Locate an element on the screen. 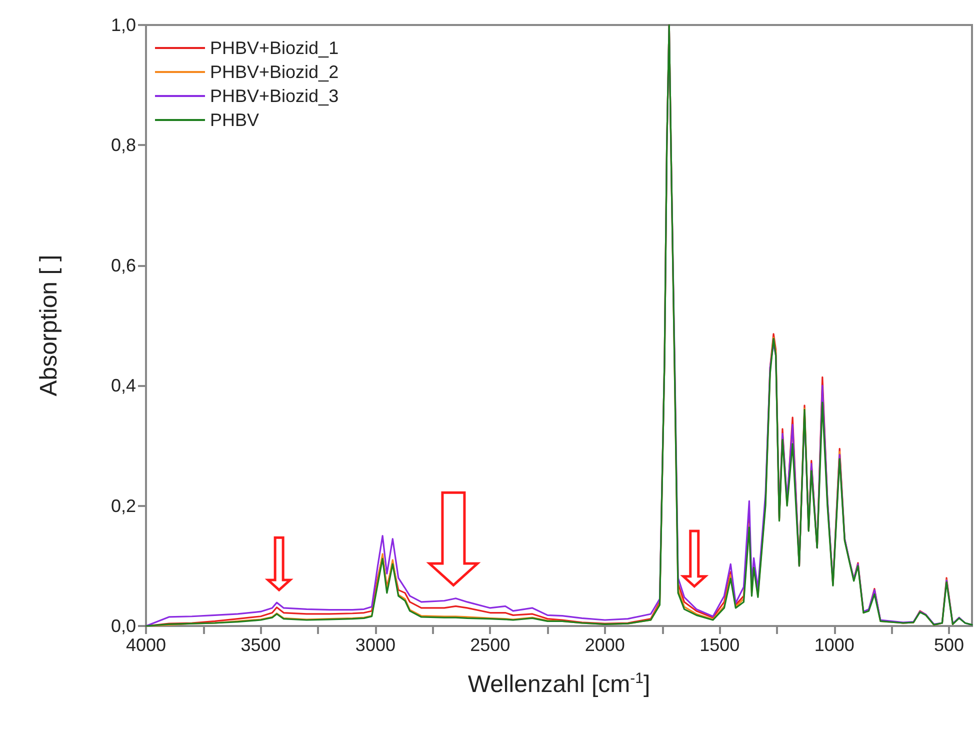 The width and height of the screenshot is (975, 738). x-tick-label: 3500 is located at coordinates (260, 645).